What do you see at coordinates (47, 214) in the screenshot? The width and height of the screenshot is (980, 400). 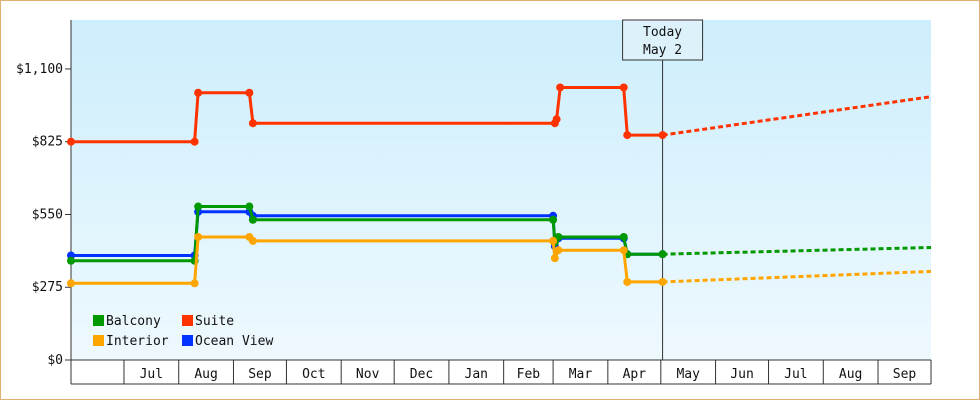 I see `y-tick-label: $550` at bounding box center [47, 214].